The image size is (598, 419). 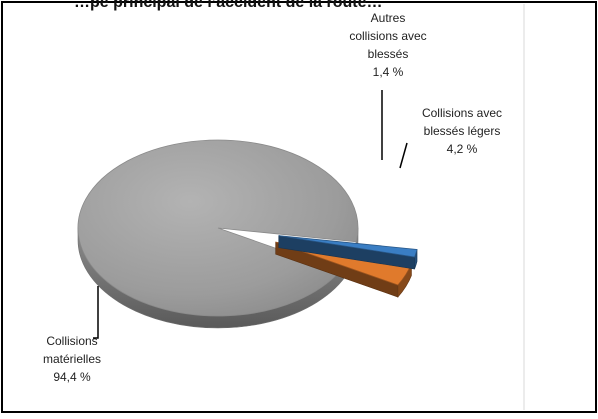 I want to click on data-label-text: matérielles, so click(x=72, y=359).